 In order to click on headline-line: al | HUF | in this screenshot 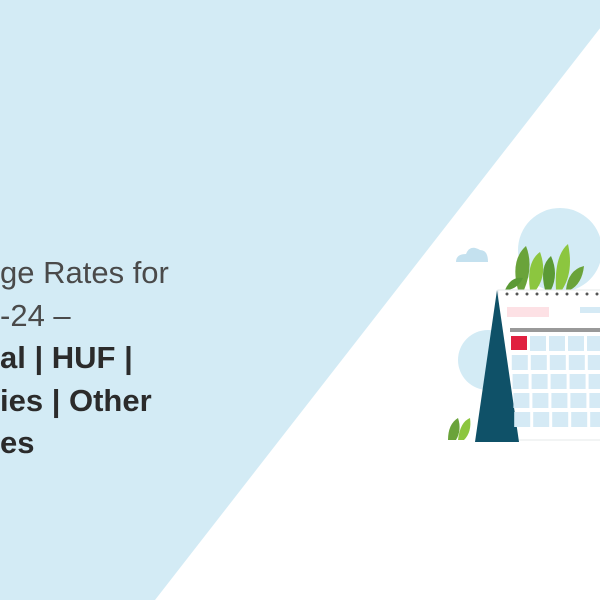, I will do `click(66, 357)`.